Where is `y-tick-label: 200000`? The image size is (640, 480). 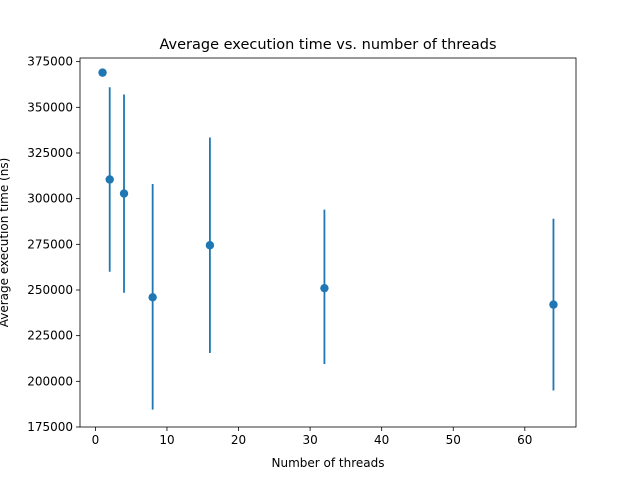
y-tick-label: 200000 is located at coordinates (50, 381).